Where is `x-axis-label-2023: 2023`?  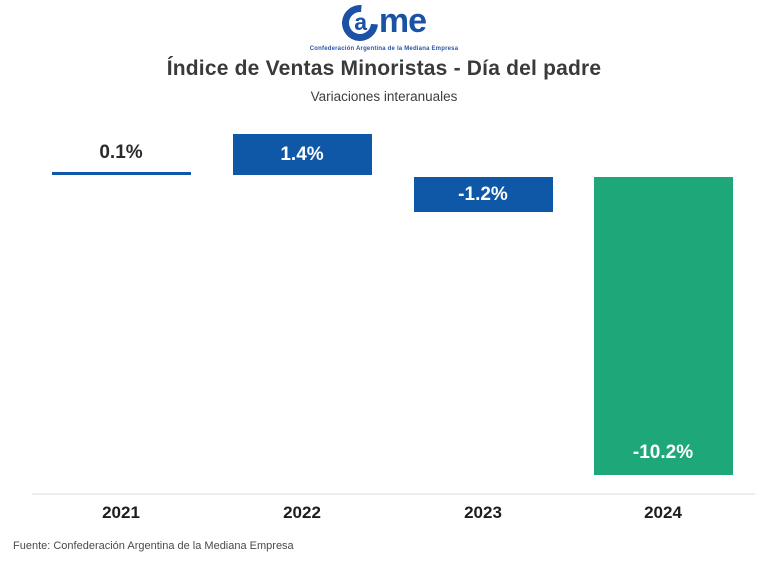 x-axis-label-2023: 2023 is located at coordinates (483, 512).